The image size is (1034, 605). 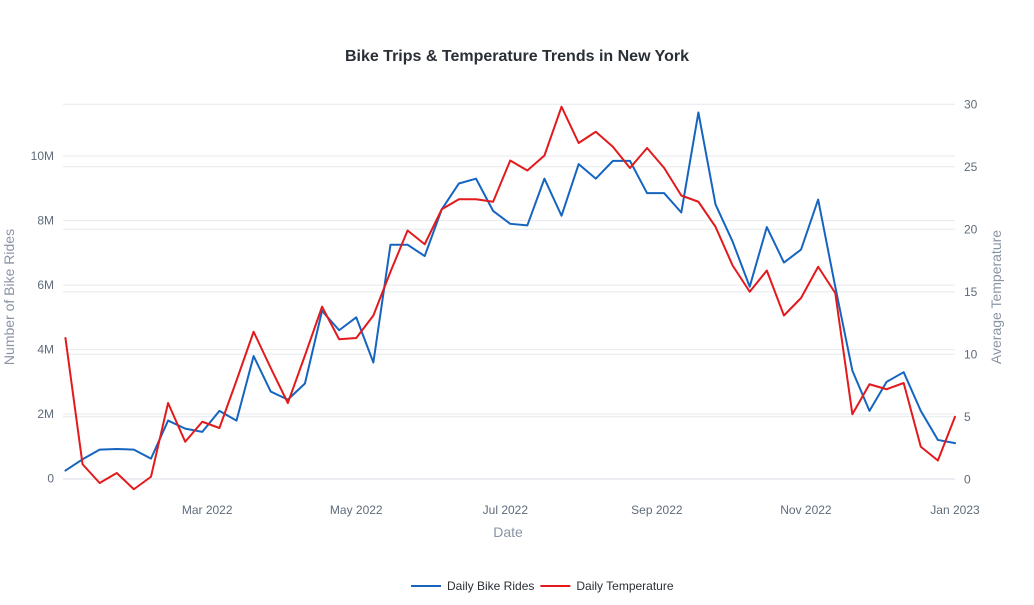 I want to click on x-axis-title: Date, so click(x=508, y=532).